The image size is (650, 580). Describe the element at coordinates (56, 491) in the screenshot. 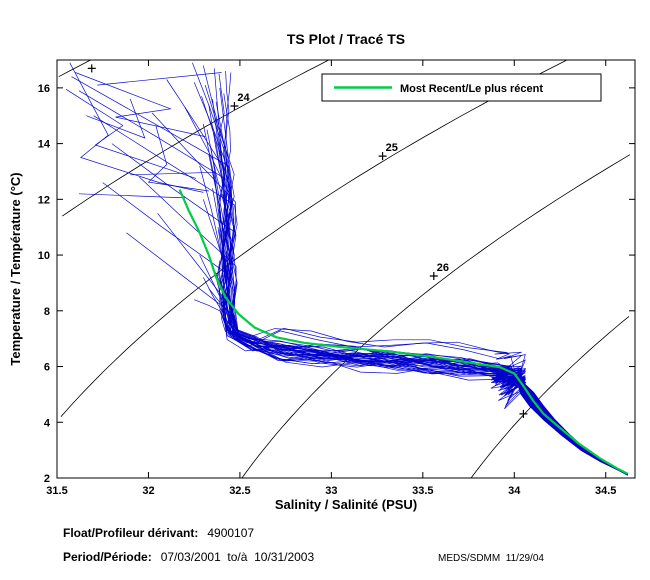

I see `svg-text: 31.5` at that location.